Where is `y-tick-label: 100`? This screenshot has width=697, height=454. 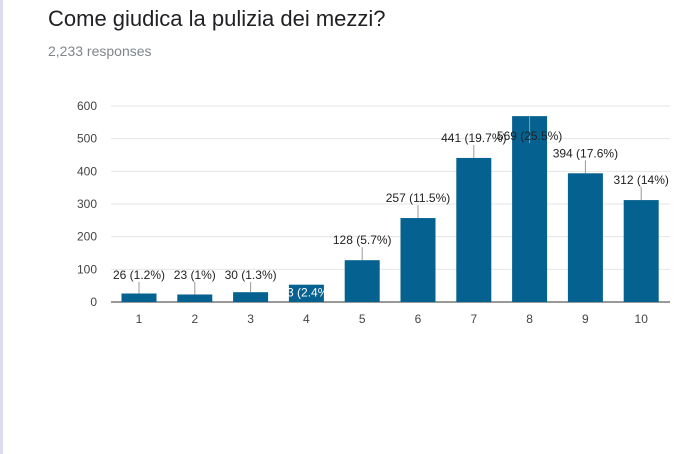 y-tick-label: 100 is located at coordinates (87, 269).